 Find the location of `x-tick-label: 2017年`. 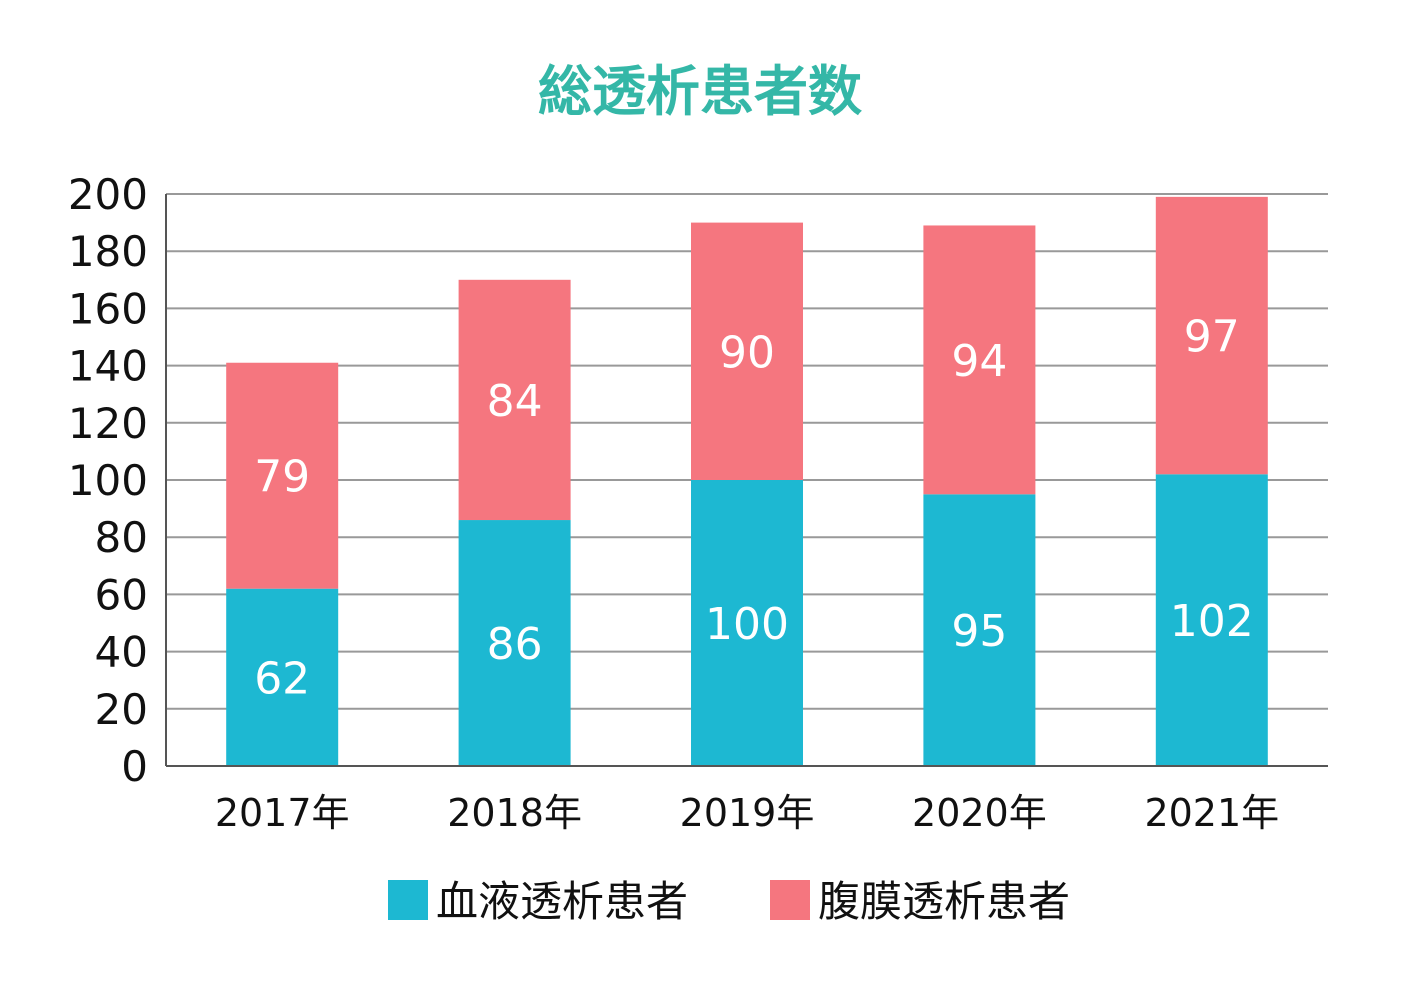

x-tick-label: 2017年 is located at coordinates (282, 813).